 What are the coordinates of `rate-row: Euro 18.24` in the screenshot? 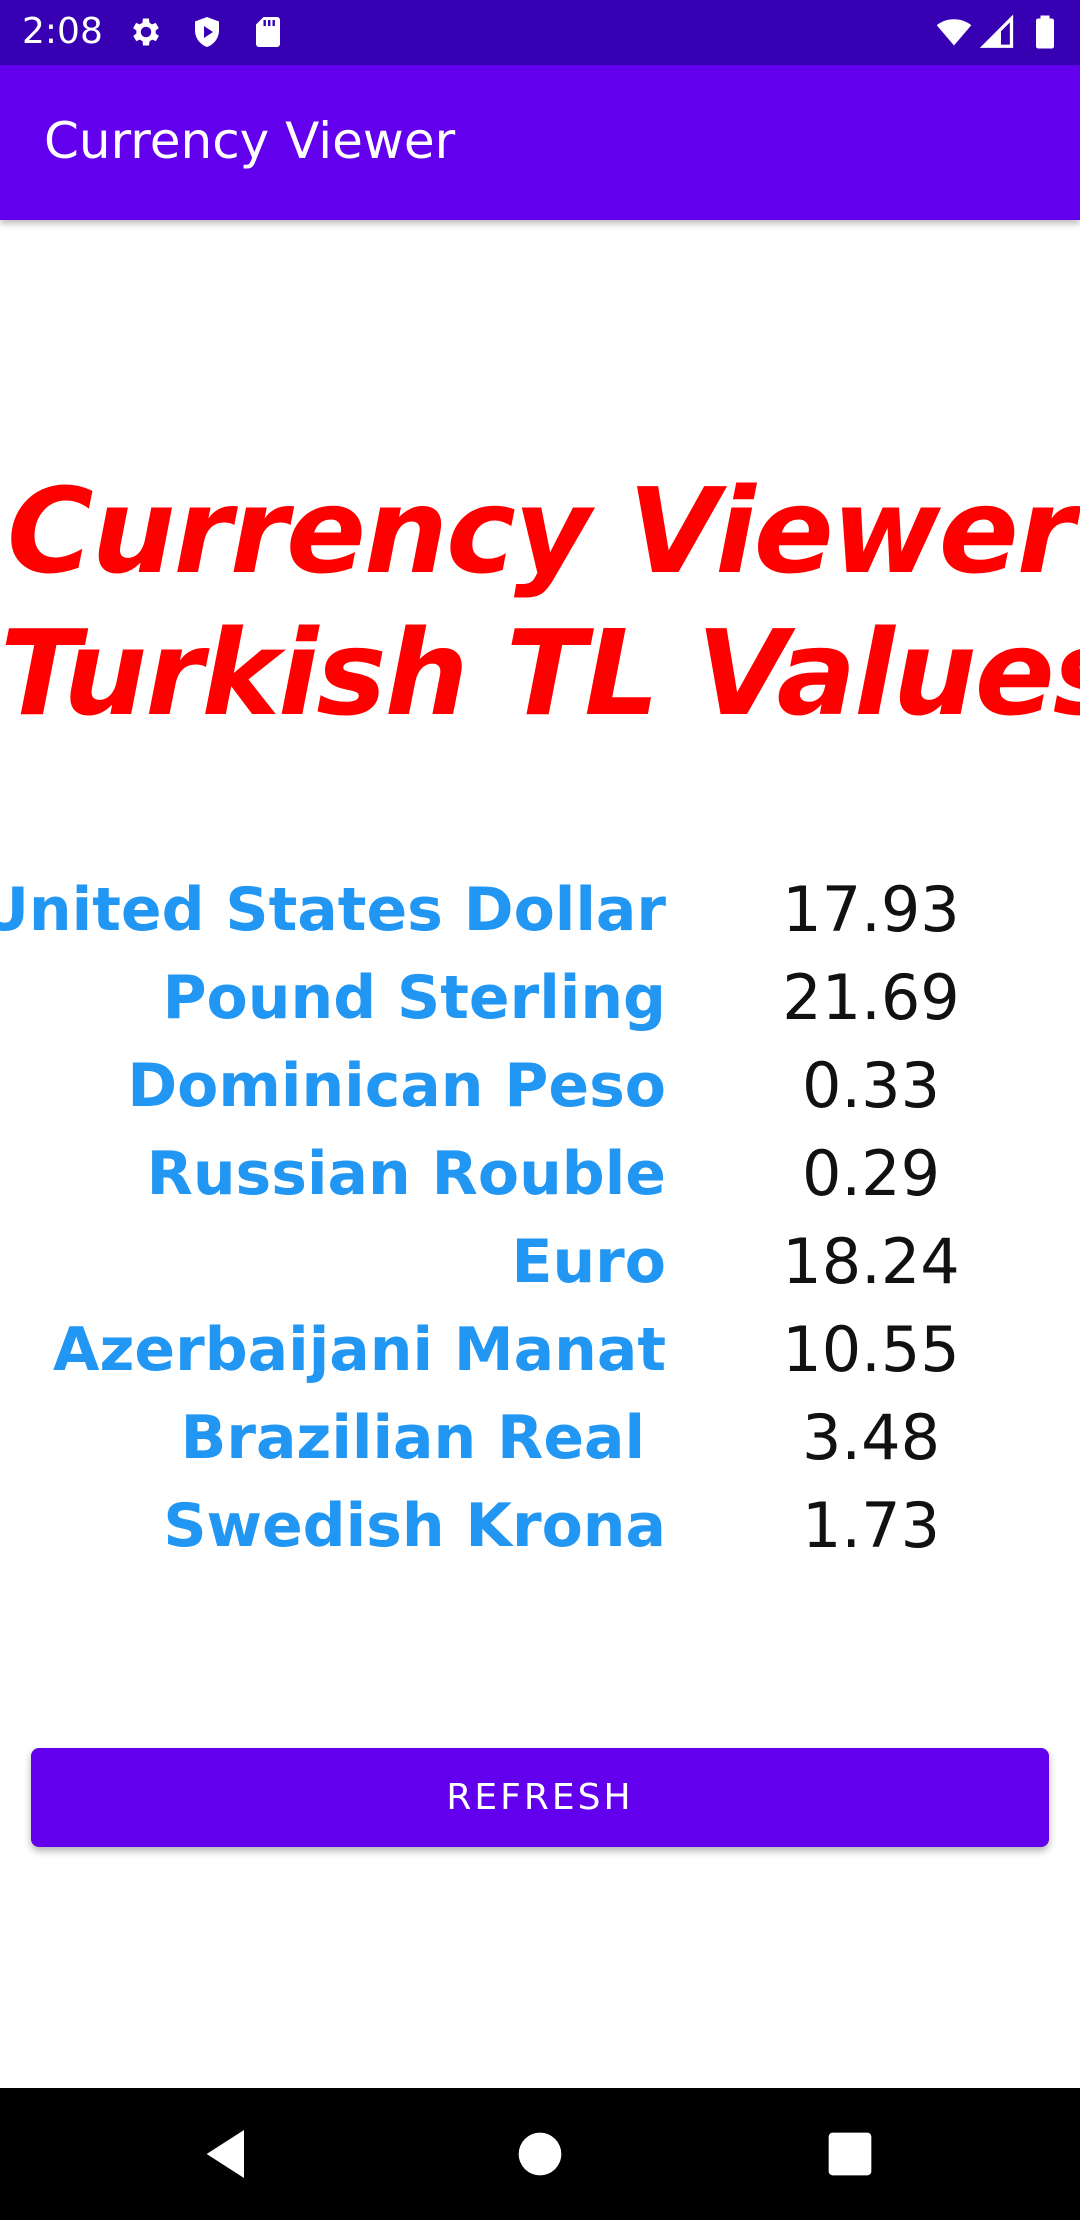 It's located at (540, 1262).